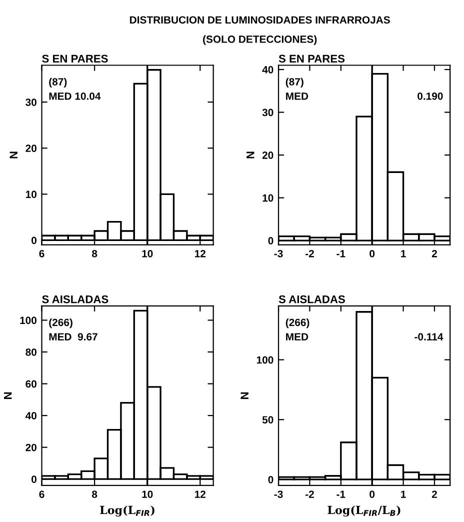 Image resolution: width=464 pixels, height=522 pixels. Describe the element at coordinates (31, 352) in the screenshot. I see `y-tick-label: 80` at that location.